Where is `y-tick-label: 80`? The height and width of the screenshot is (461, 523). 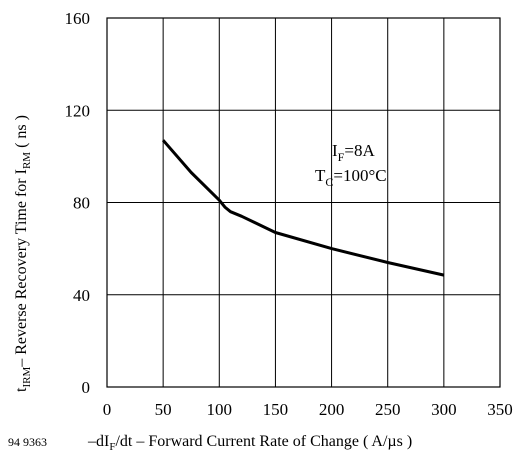 y-tick-label: 80 is located at coordinates (81, 203).